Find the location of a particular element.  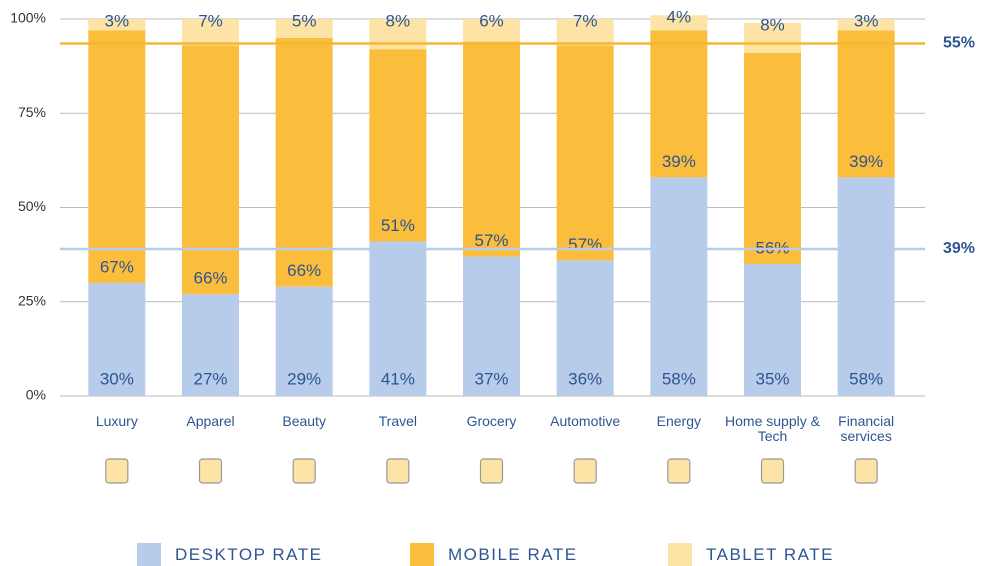

x-tick-label: Financial services is located at coordinates (866, 428).